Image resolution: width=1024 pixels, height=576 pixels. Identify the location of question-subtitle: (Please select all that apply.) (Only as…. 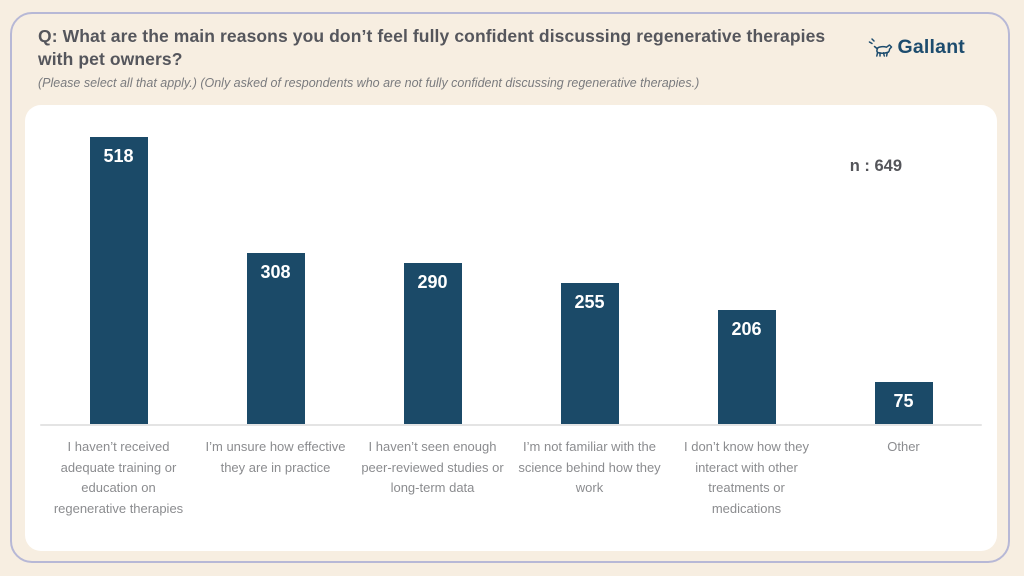
(369, 83).